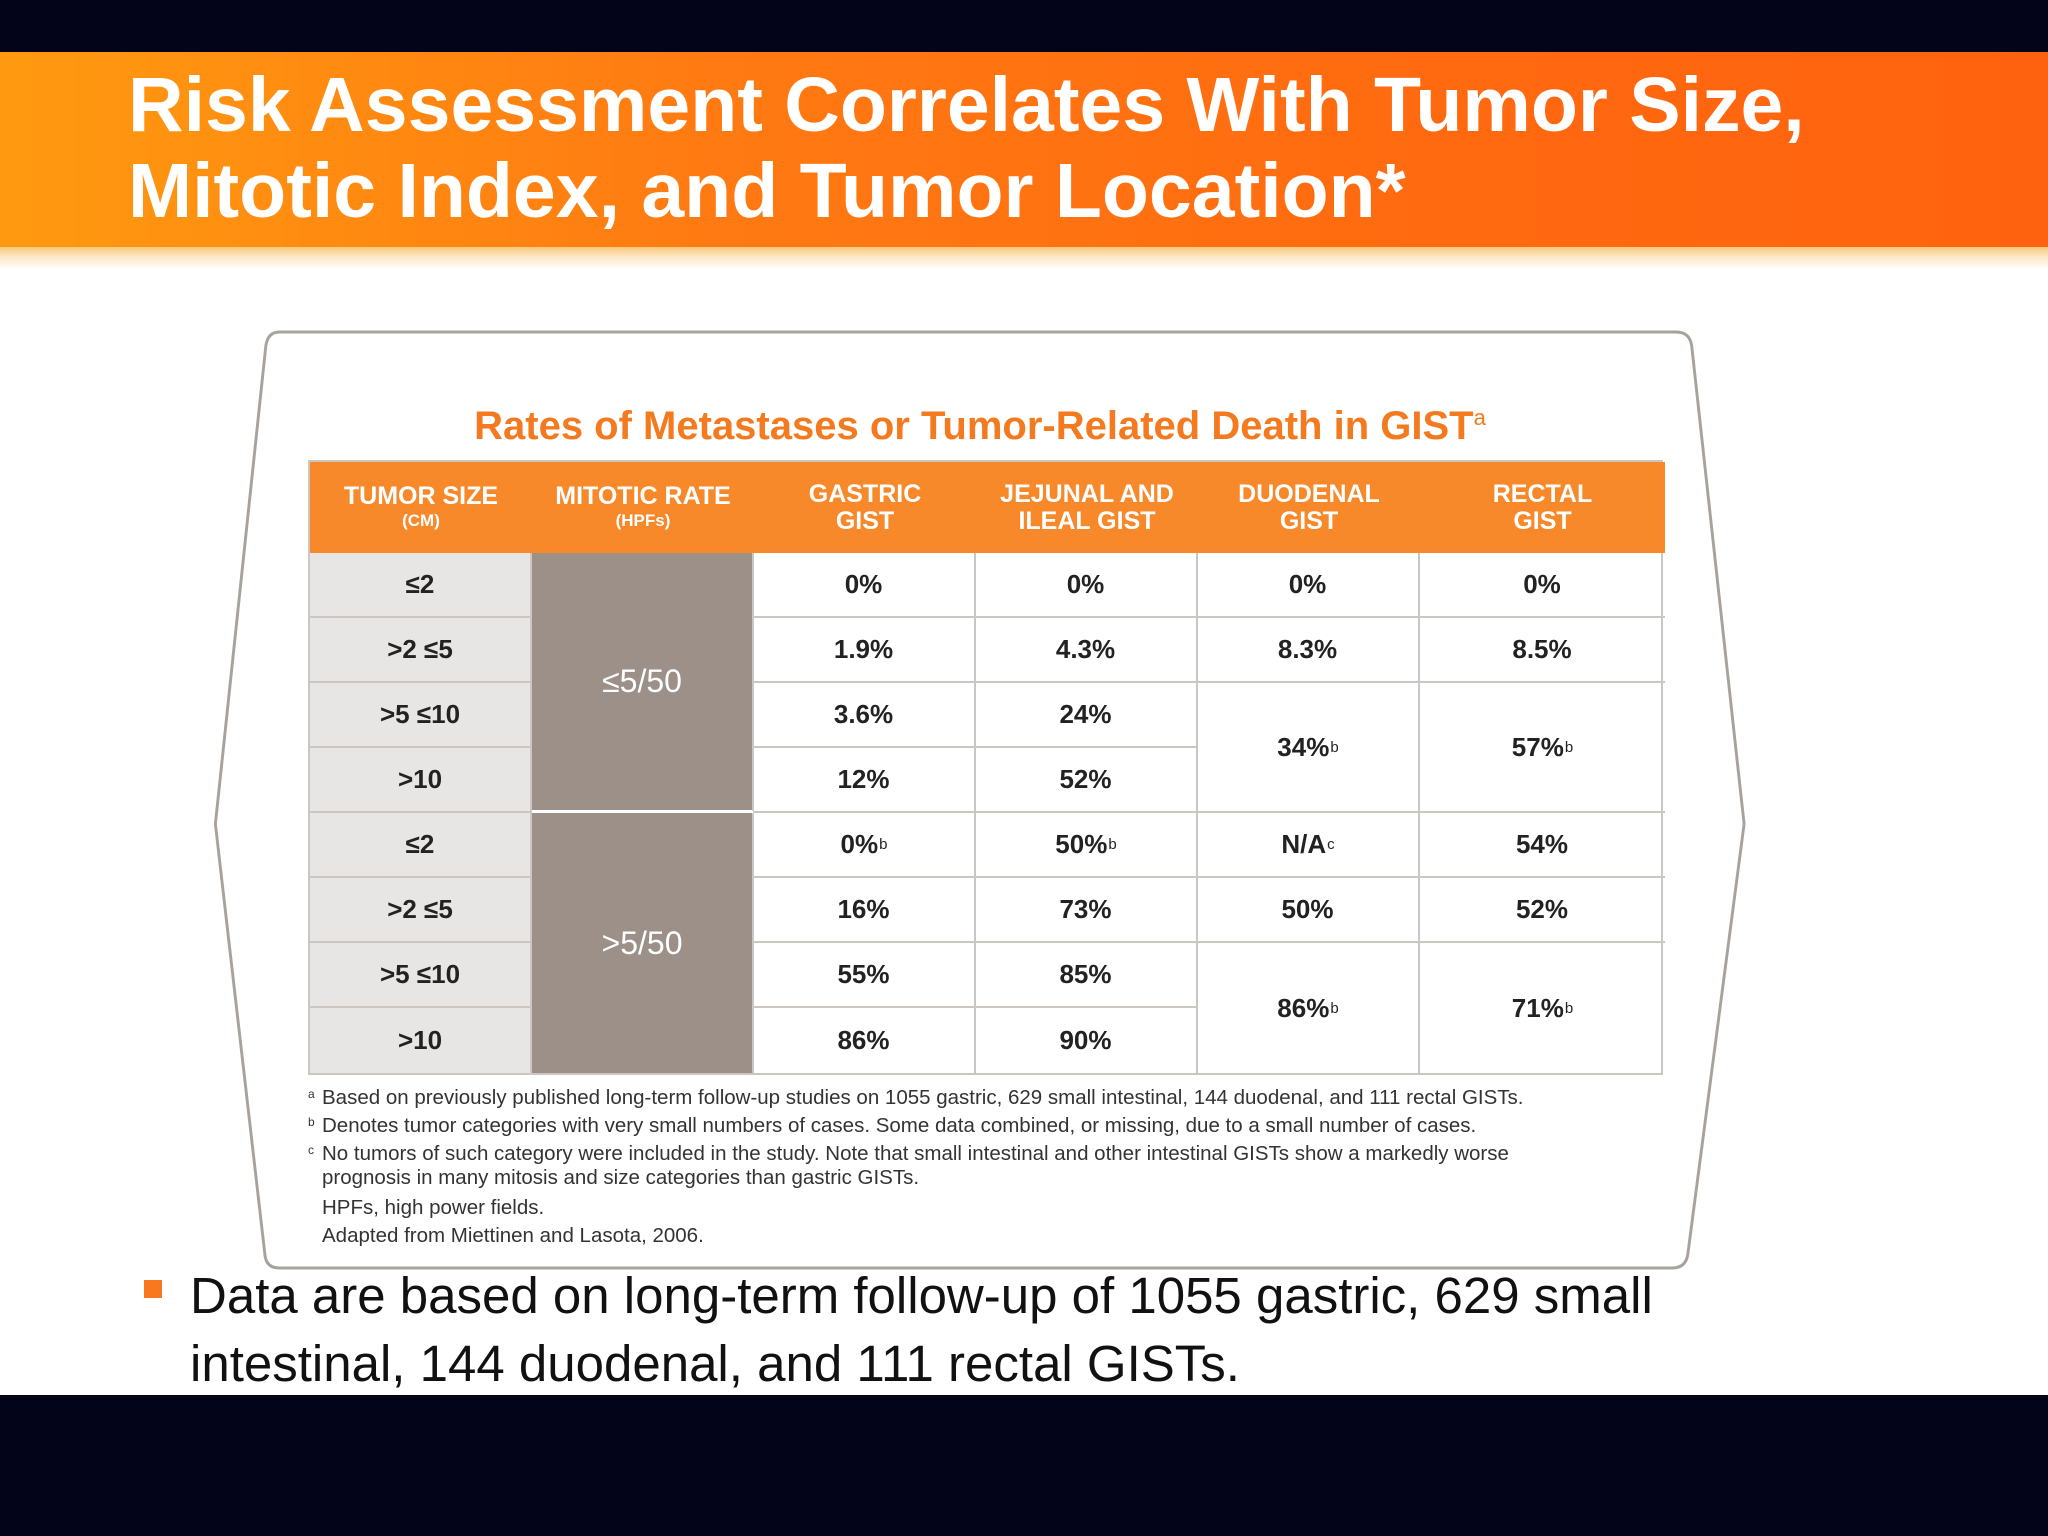  Describe the element at coordinates (865, 975) in the screenshot. I see `gastric-cell: 55%` at that location.